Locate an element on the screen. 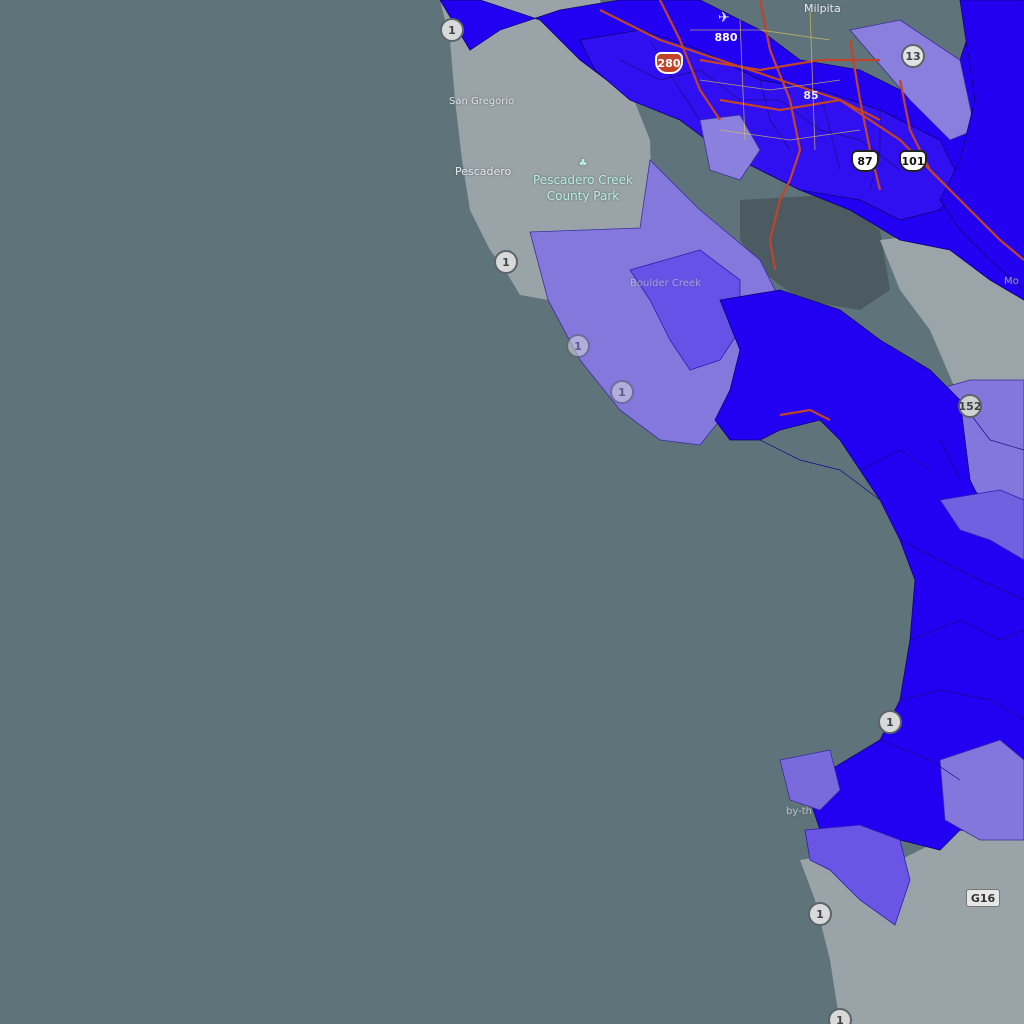  route-152-shield: 152 is located at coordinates (970, 406).